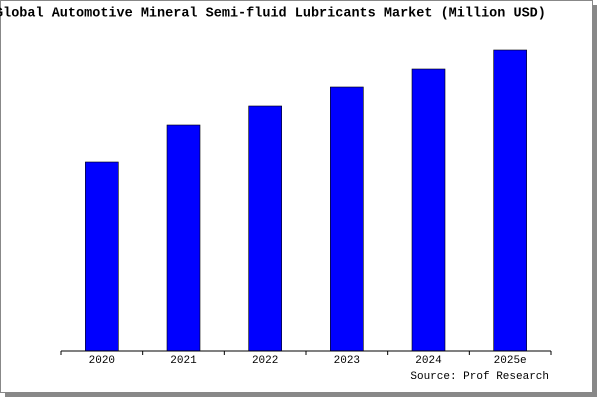  What do you see at coordinates (347, 361) in the screenshot?
I see `x-tick-label: 2023` at bounding box center [347, 361].